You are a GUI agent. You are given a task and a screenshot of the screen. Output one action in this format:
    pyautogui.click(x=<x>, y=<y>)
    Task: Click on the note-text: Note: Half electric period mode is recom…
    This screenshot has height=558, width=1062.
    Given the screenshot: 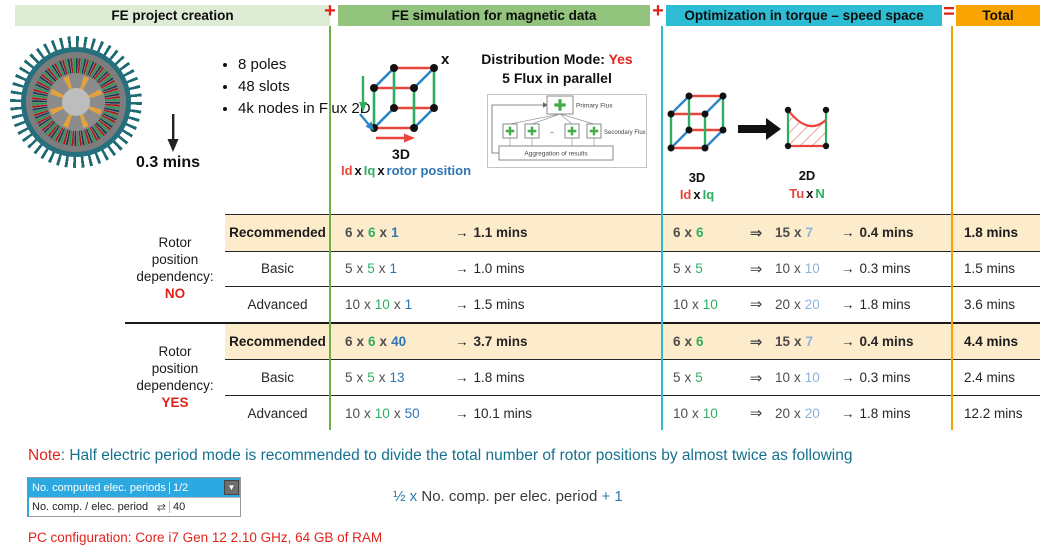 What is the action you would take?
    pyautogui.click(x=440, y=455)
    